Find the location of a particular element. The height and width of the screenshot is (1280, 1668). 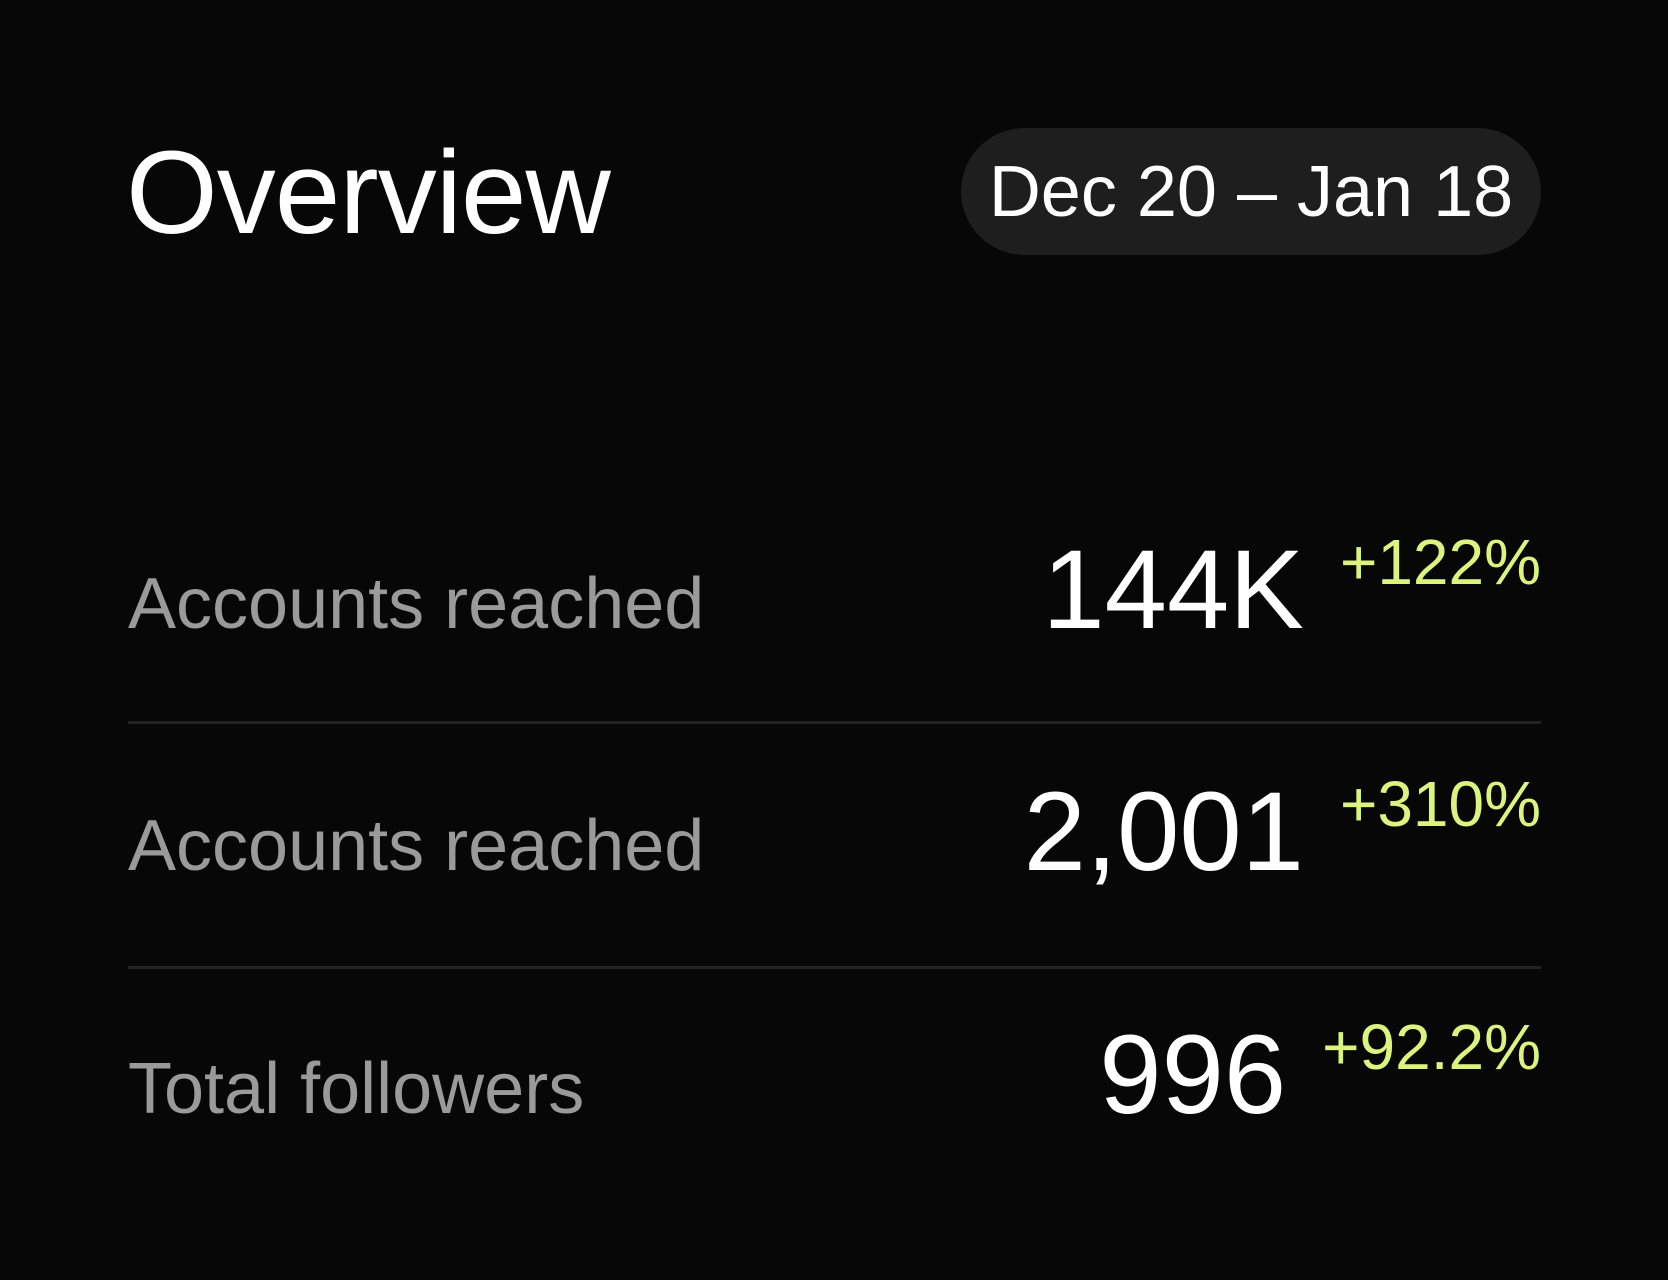

metric-value-group: 2,001 +310% is located at coordinates (1282, 831).